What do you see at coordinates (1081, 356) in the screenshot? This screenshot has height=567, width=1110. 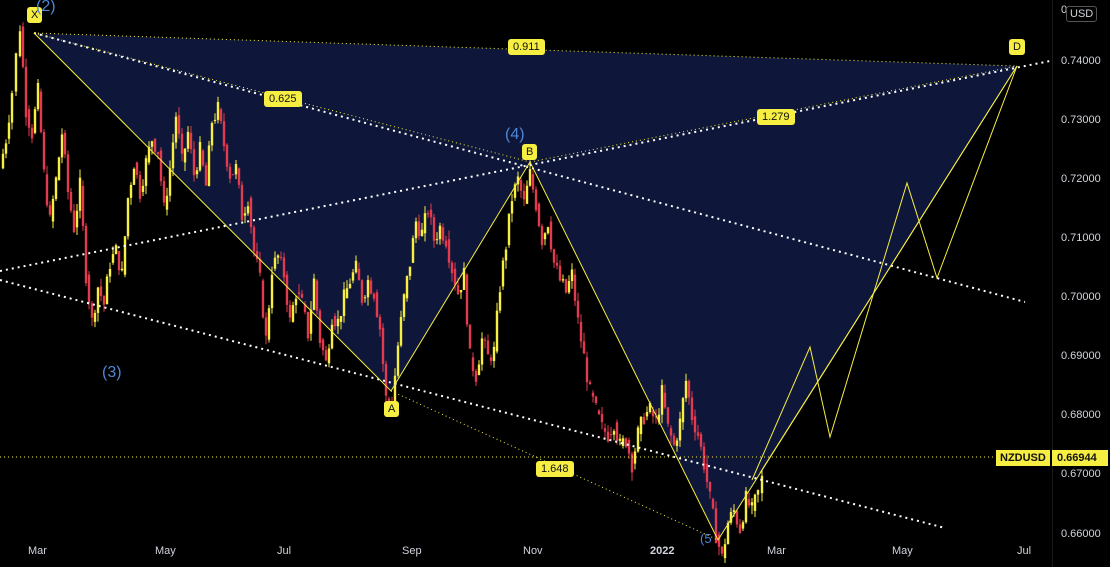 I see `y-tick-5: 0.69000` at bounding box center [1081, 356].